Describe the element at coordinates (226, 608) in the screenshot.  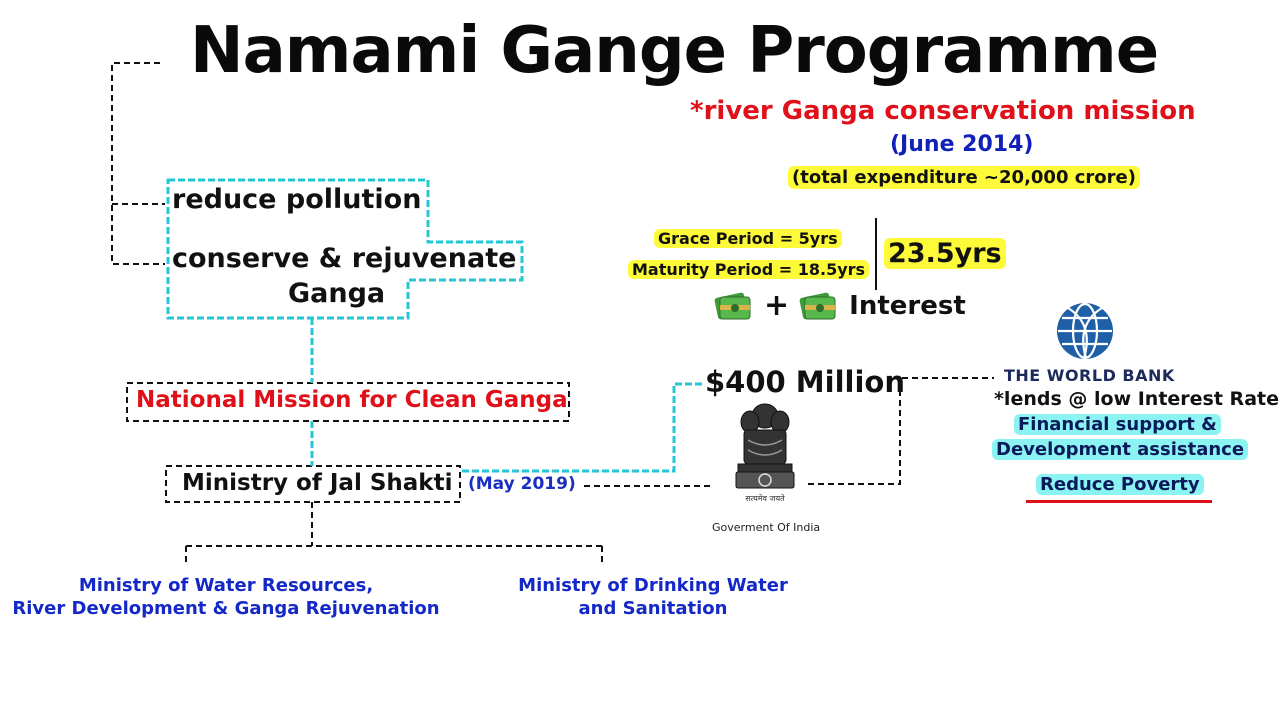
I see `sub-ministry-line: River Development & Ganga Rejuvenation` at that location.